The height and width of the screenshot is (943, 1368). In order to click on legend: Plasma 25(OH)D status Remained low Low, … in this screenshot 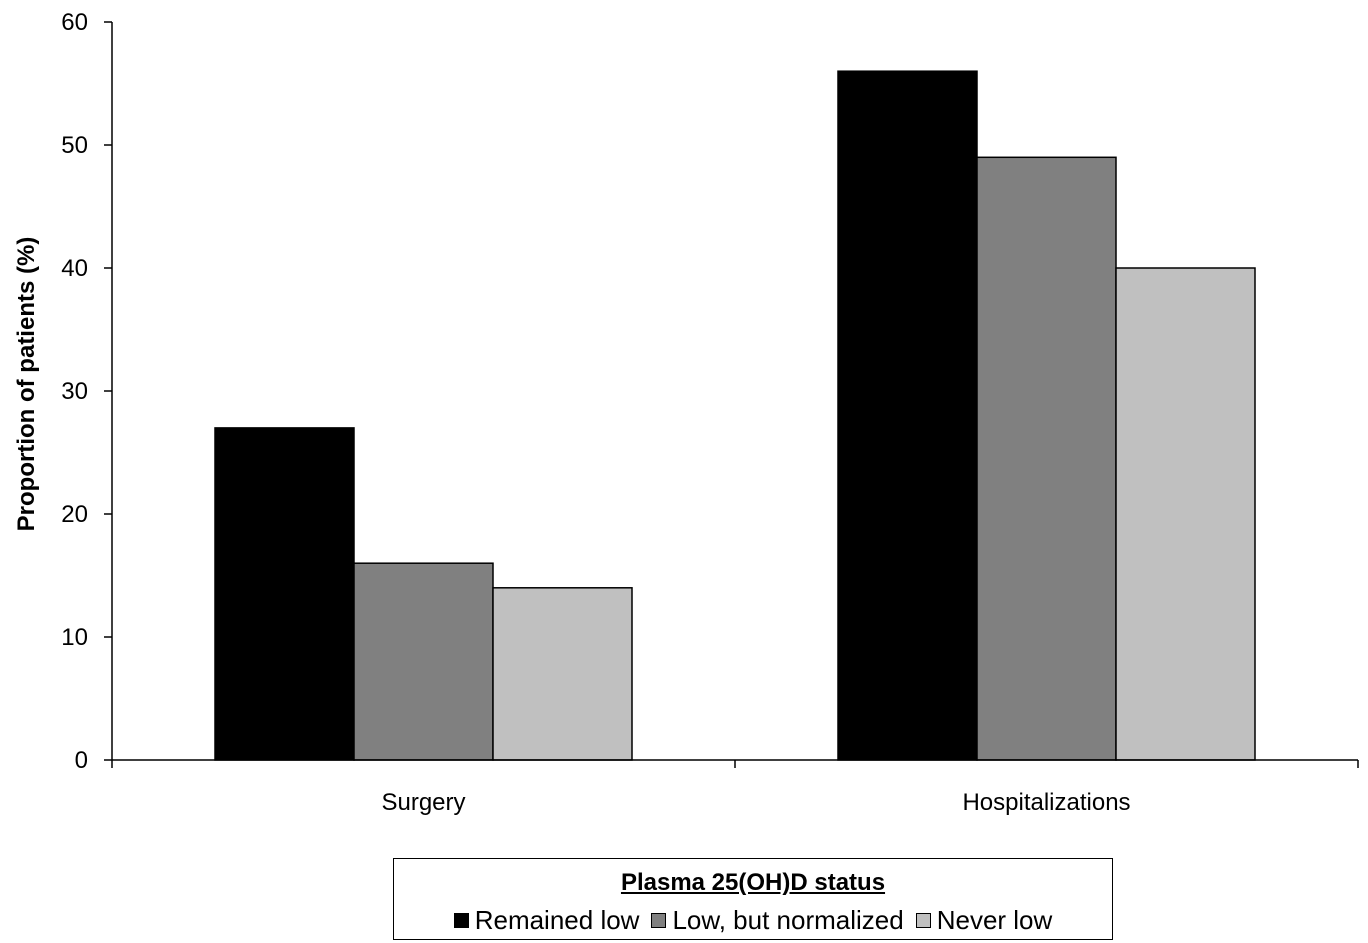, I will do `click(753, 899)`.